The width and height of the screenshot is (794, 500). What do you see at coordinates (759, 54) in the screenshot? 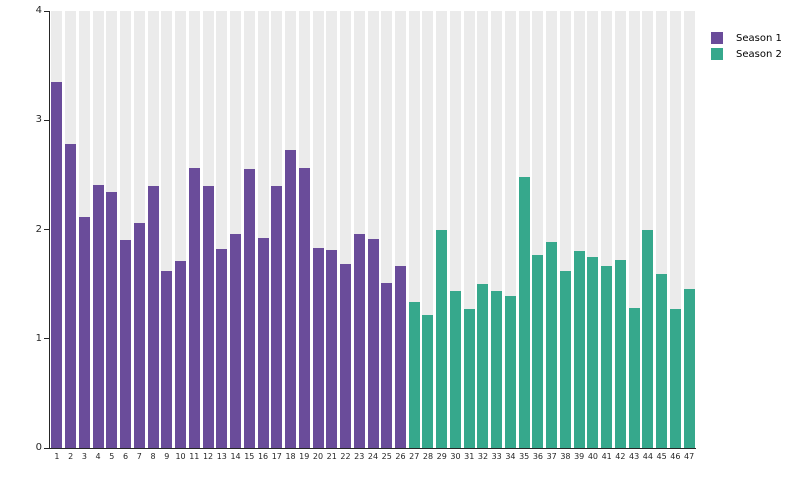
I see `legend-label: Season 2` at bounding box center [759, 54].